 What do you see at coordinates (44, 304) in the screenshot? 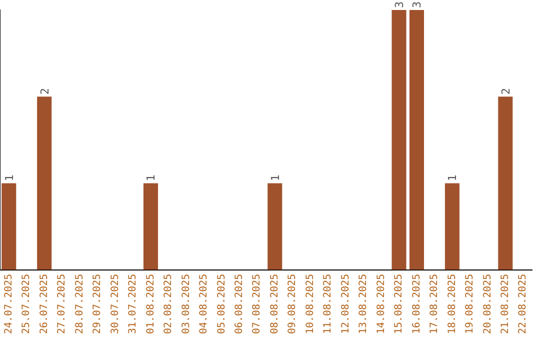
I see `x-tick-label: 26.07.2025` at bounding box center [44, 304].